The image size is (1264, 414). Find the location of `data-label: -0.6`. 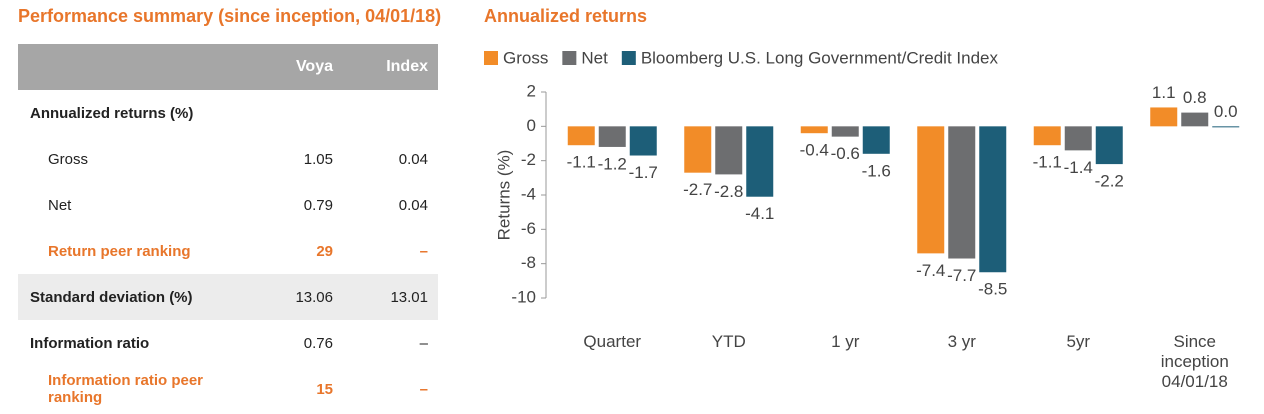

data-label: -0.6 is located at coordinates (845, 153).